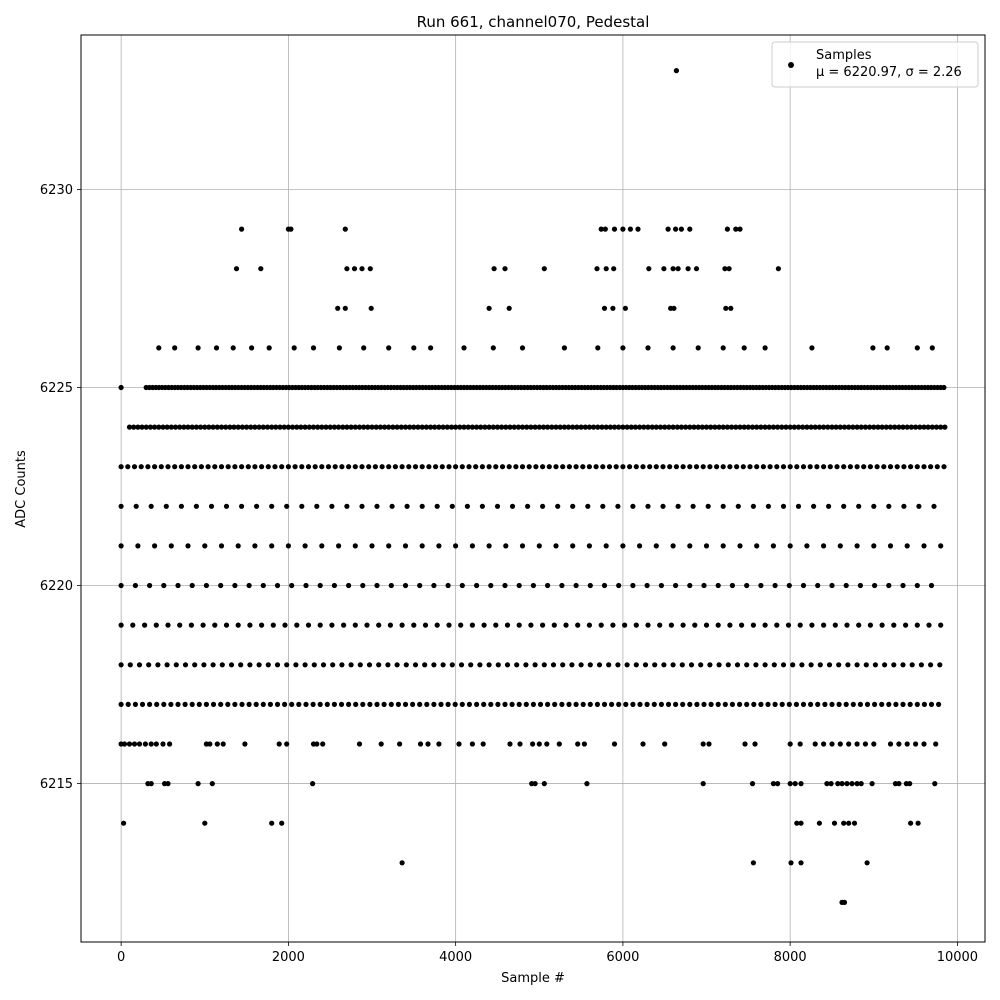  What do you see at coordinates (875, 64) in the screenshot?
I see `legend: Samples μ = 6220.97, σ = 2.26` at bounding box center [875, 64].